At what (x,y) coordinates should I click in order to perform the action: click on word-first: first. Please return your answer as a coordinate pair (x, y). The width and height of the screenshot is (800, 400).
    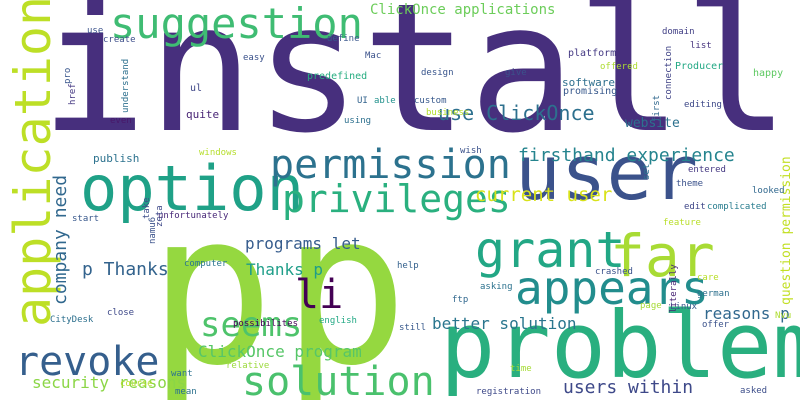
    Looking at the image, I should click on (657, 108).